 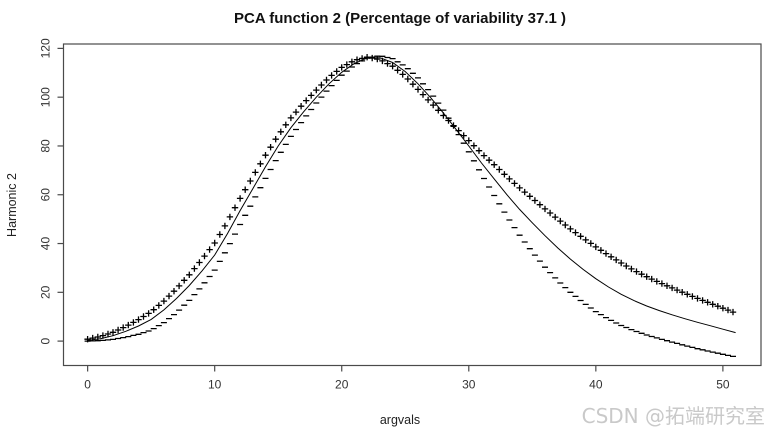 I want to click on x-tick-label: 20, so click(x=342, y=385).